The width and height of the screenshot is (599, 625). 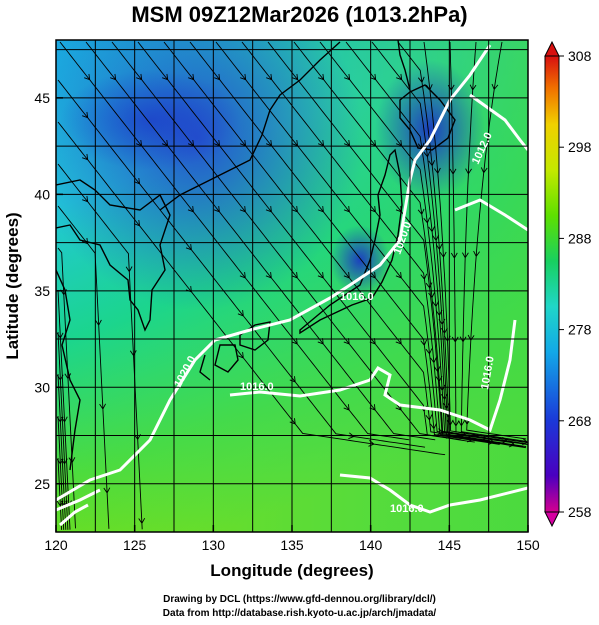 I want to click on colorbar-min-arrow, so click(x=552, y=519).